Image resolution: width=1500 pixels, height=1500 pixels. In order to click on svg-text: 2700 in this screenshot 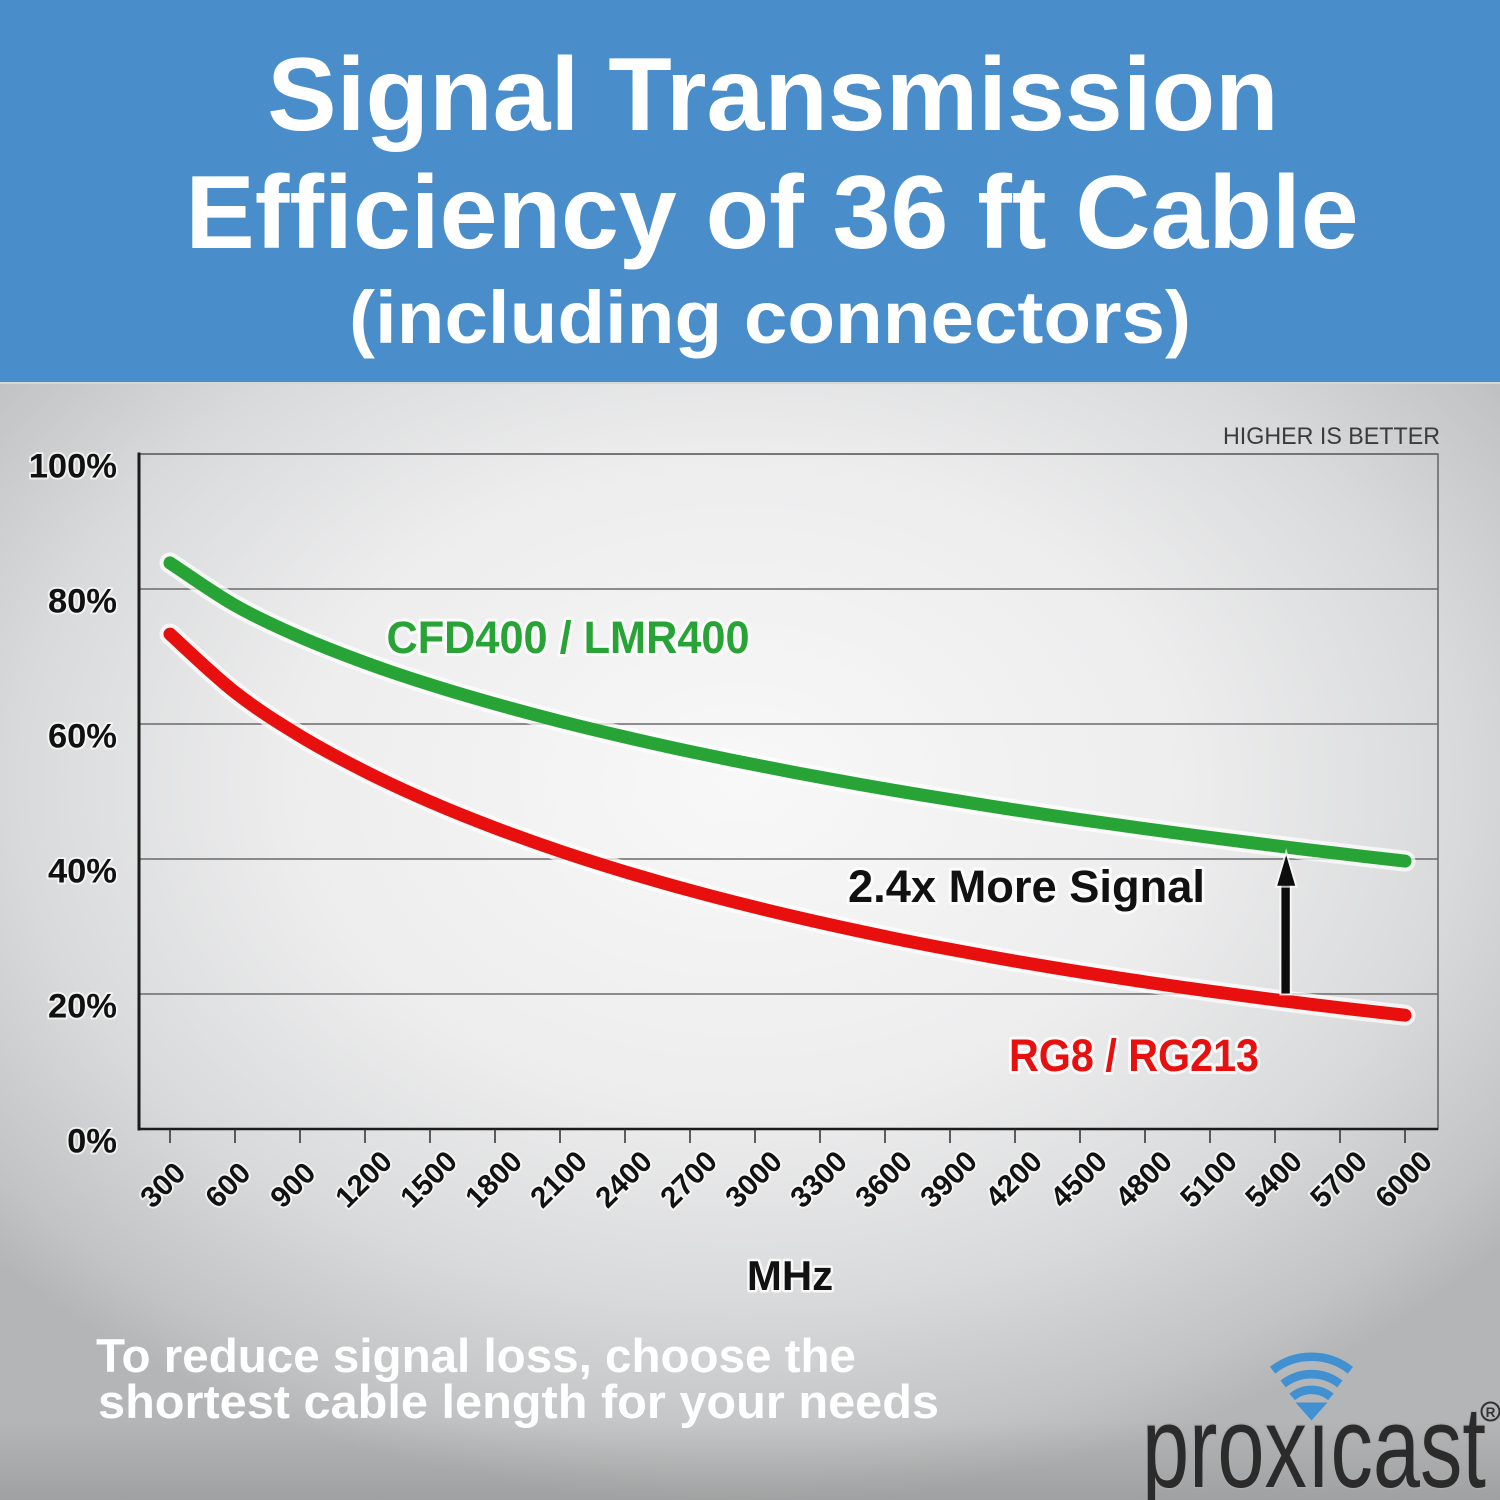, I will do `click(689, 1180)`.